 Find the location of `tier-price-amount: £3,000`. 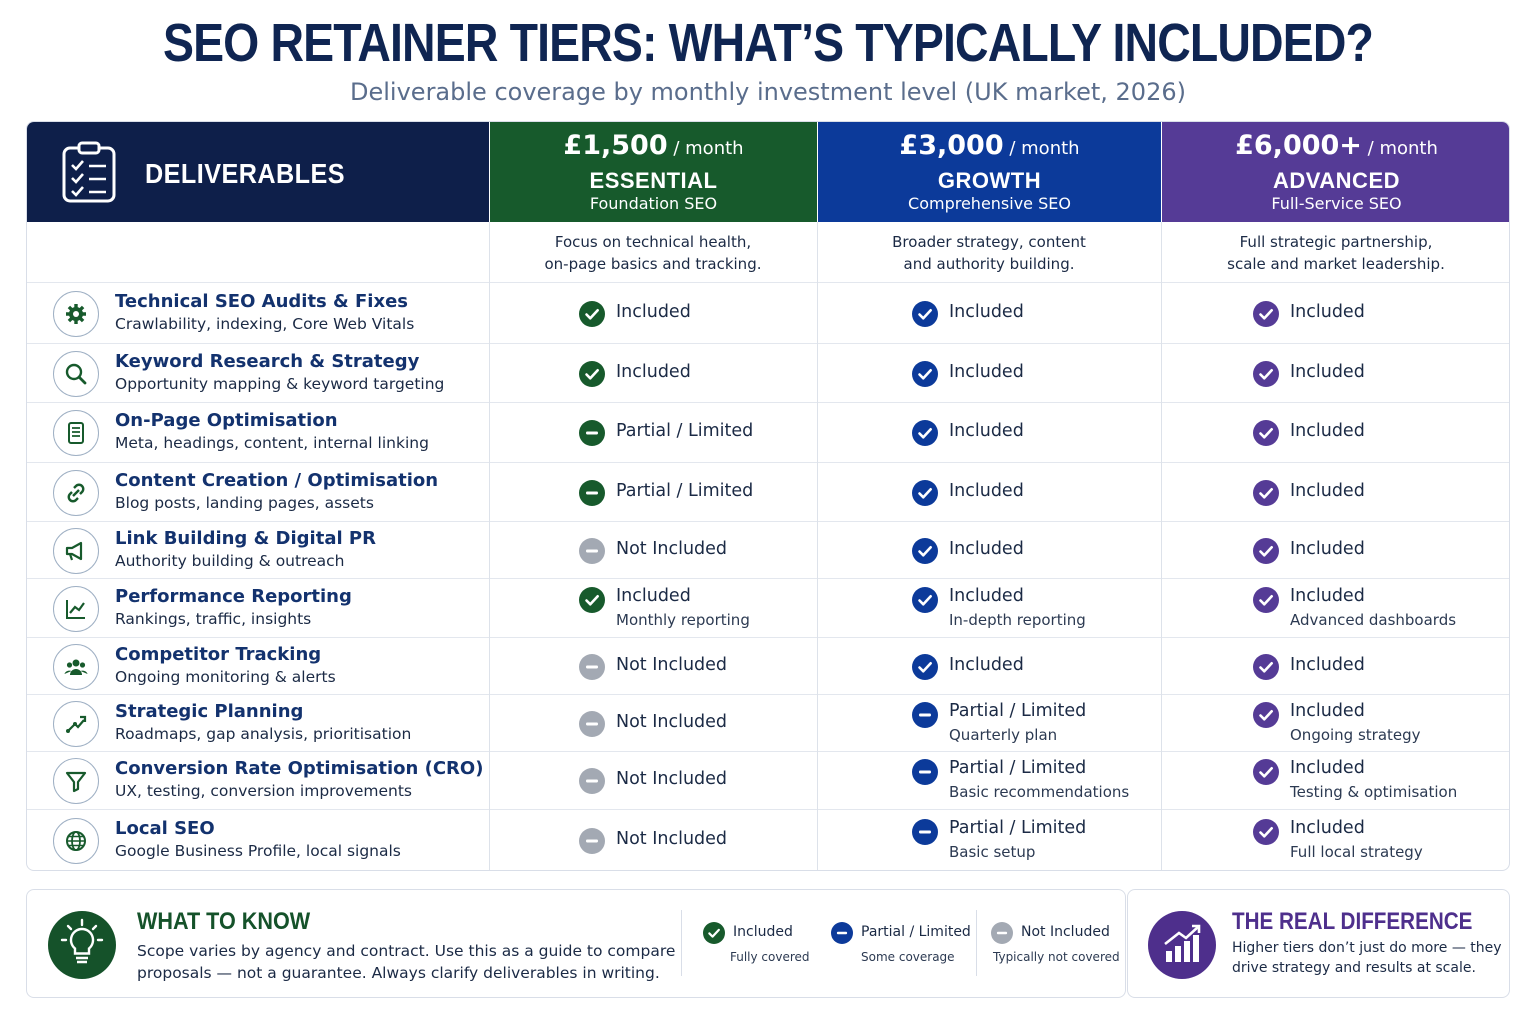

tier-price-amount: £3,000 is located at coordinates (951, 145).